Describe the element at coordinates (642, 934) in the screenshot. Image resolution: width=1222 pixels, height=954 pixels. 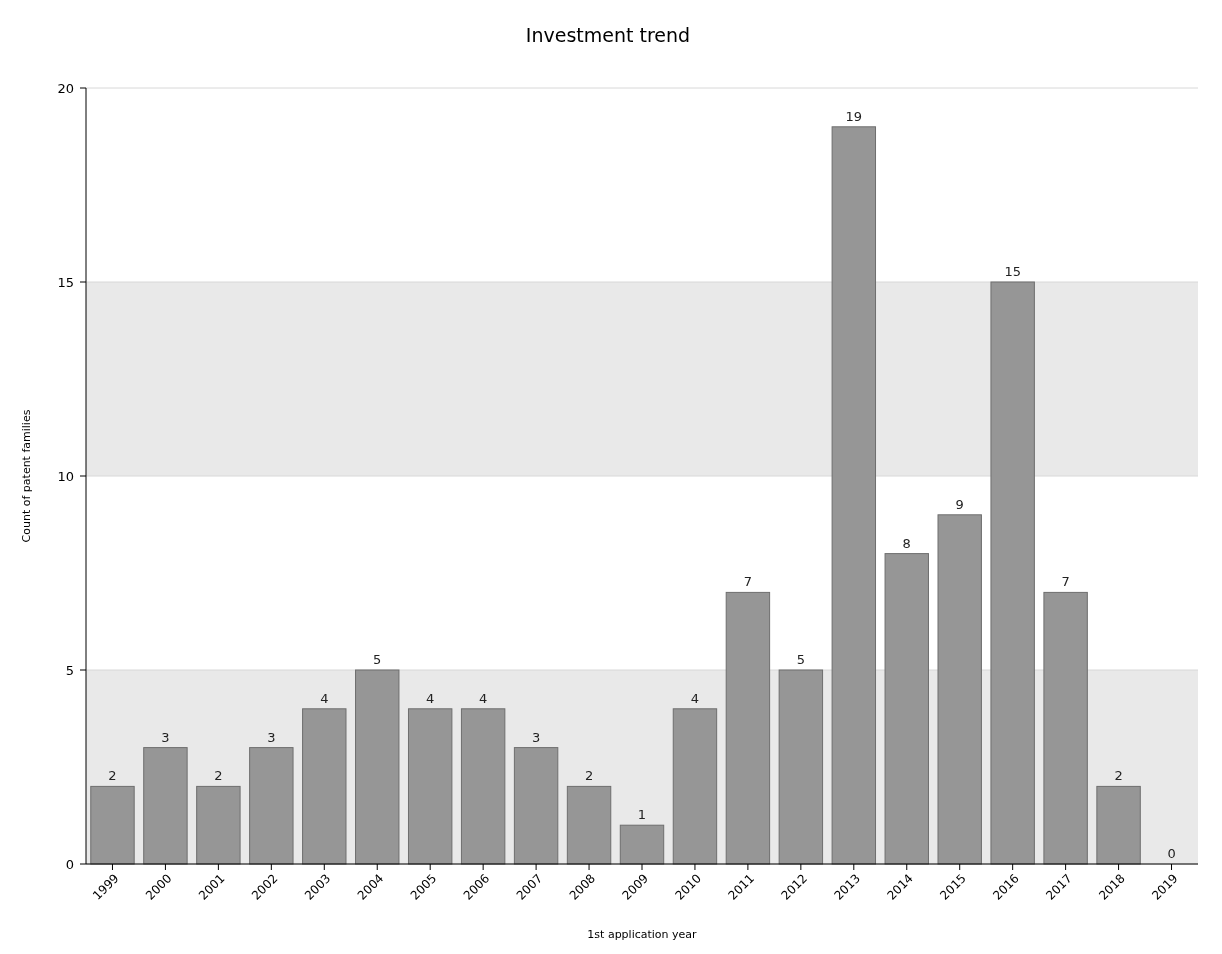
I see `x-axis-title: 1st application year` at that location.